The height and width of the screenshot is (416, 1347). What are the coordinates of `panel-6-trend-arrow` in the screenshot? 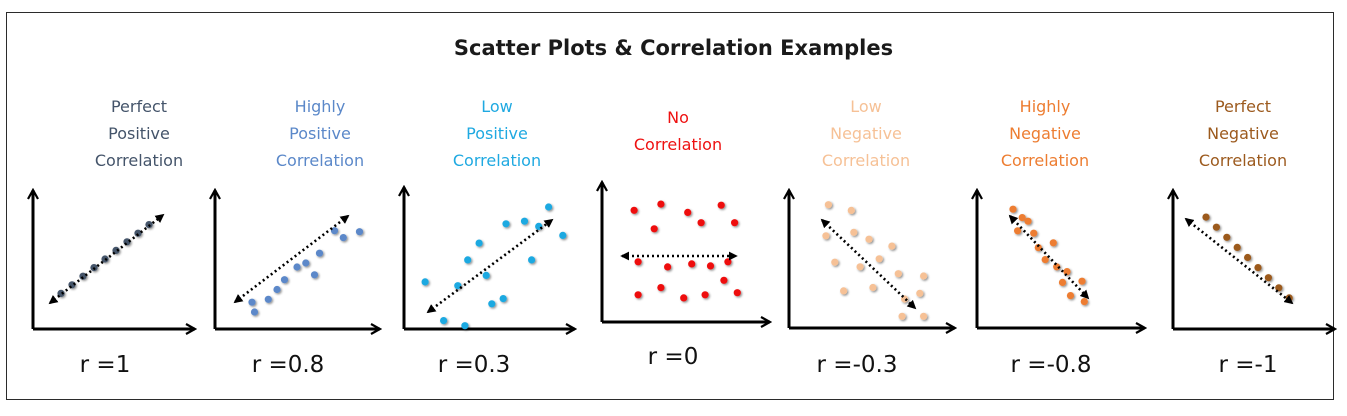 It's located at (1049, 257).